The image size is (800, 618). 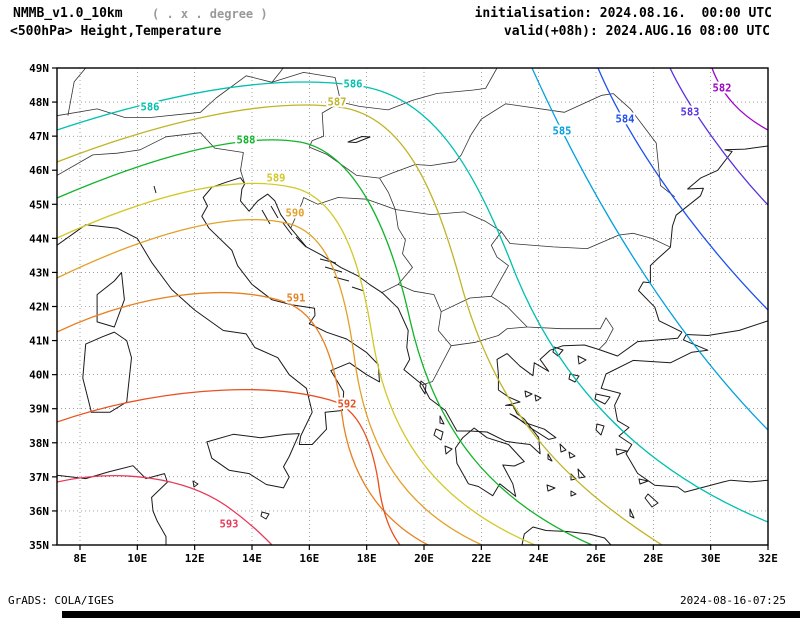 What do you see at coordinates (337, 103) in the screenshot?
I see `contour-label-587: 587` at bounding box center [337, 103].